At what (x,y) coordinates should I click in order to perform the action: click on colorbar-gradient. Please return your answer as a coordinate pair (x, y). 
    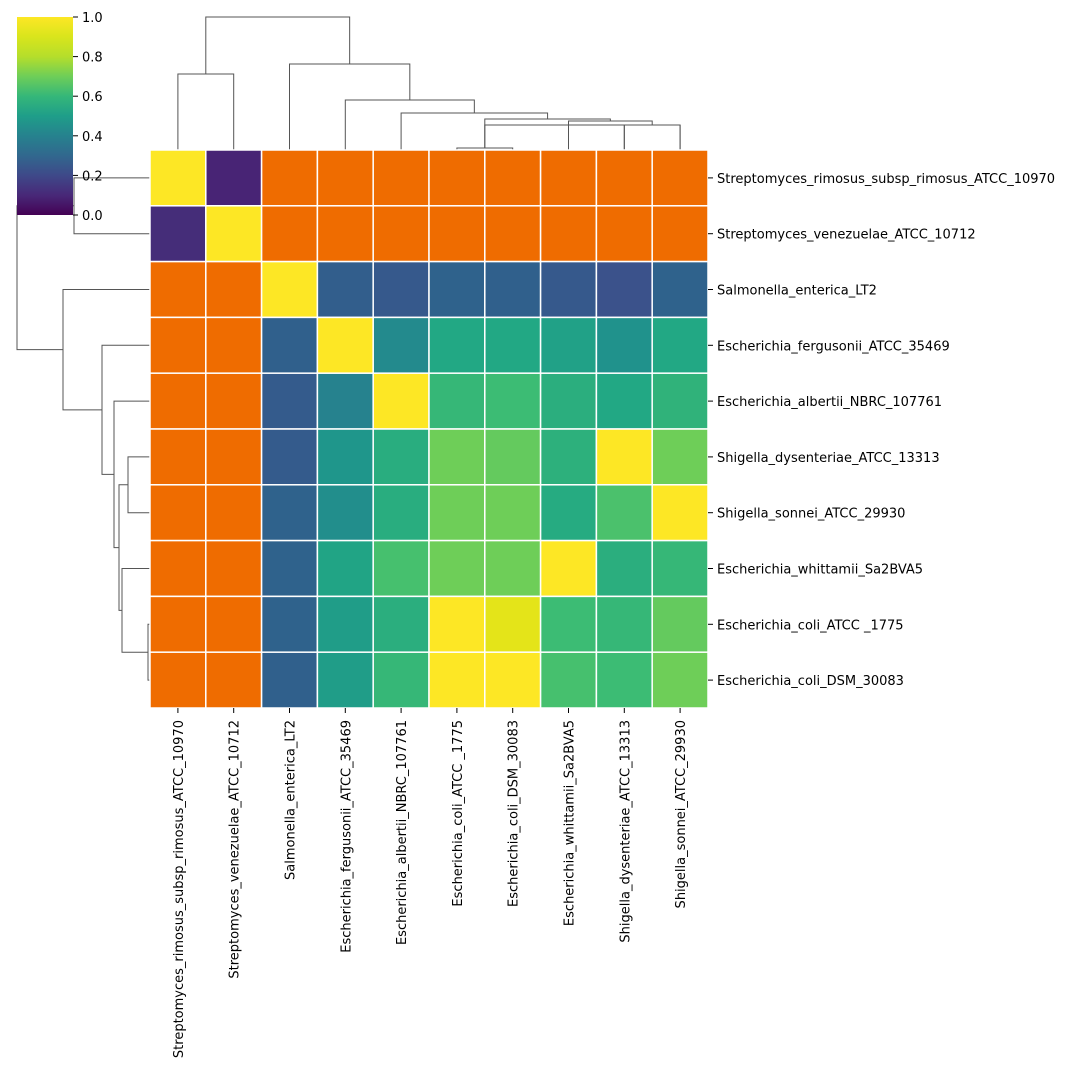
    Looking at the image, I should click on (45, 116).